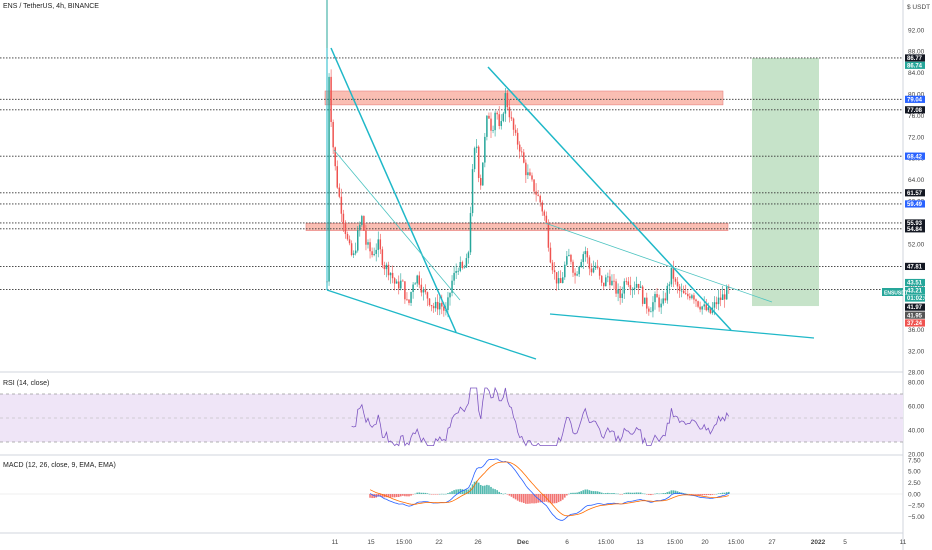  What do you see at coordinates (895, 292) in the screenshot?
I see `symbol-tag: ENSUSDT` at bounding box center [895, 292].